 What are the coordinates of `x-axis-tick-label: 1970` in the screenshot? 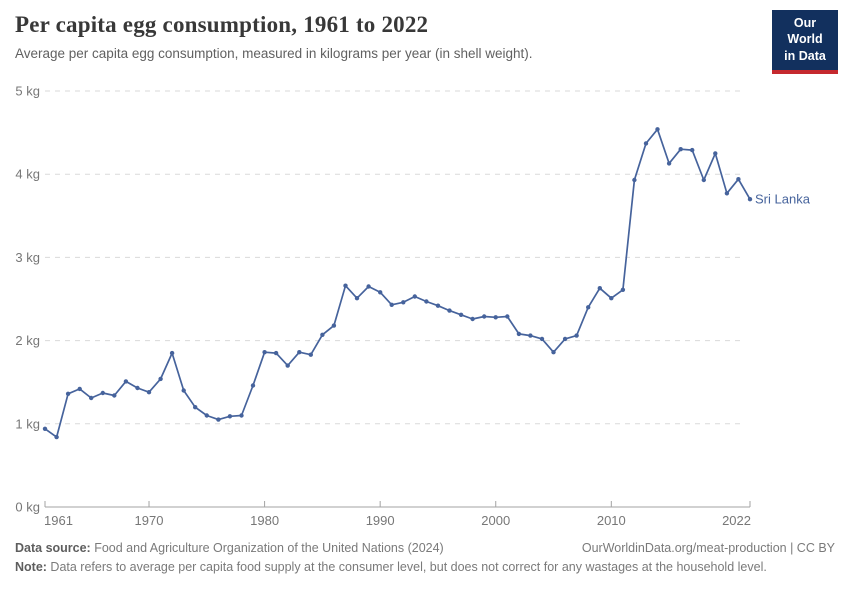 It's located at (149, 520).